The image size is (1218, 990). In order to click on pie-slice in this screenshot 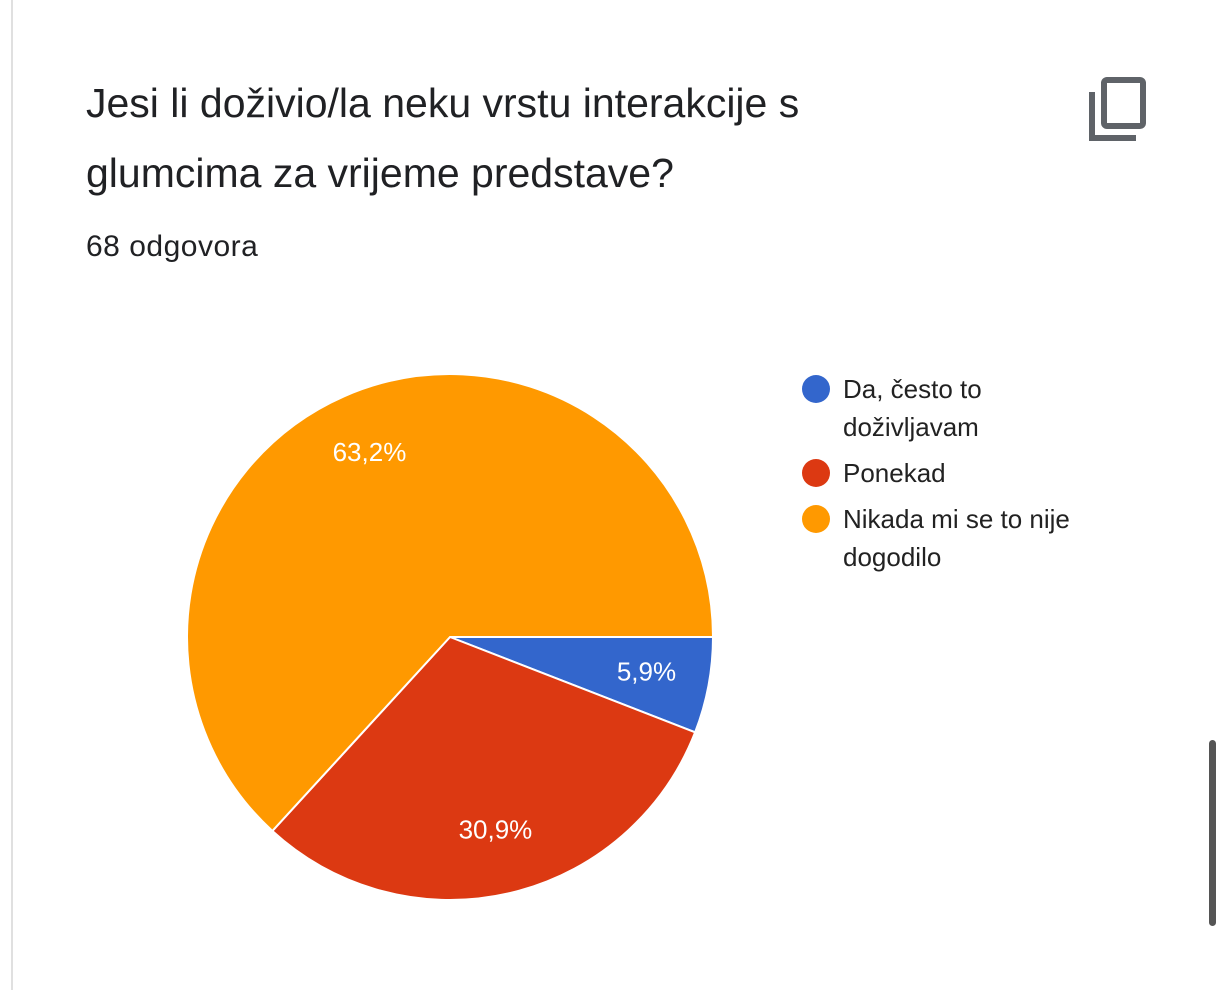, I will do `click(483, 768)`.